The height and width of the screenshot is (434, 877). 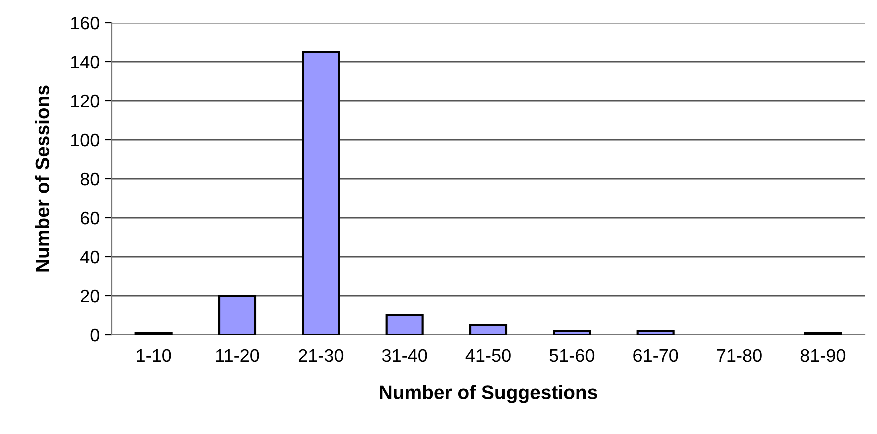 What do you see at coordinates (85, 23) in the screenshot?
I see `y-tick-label: 160` at bounding box center [85, 23].